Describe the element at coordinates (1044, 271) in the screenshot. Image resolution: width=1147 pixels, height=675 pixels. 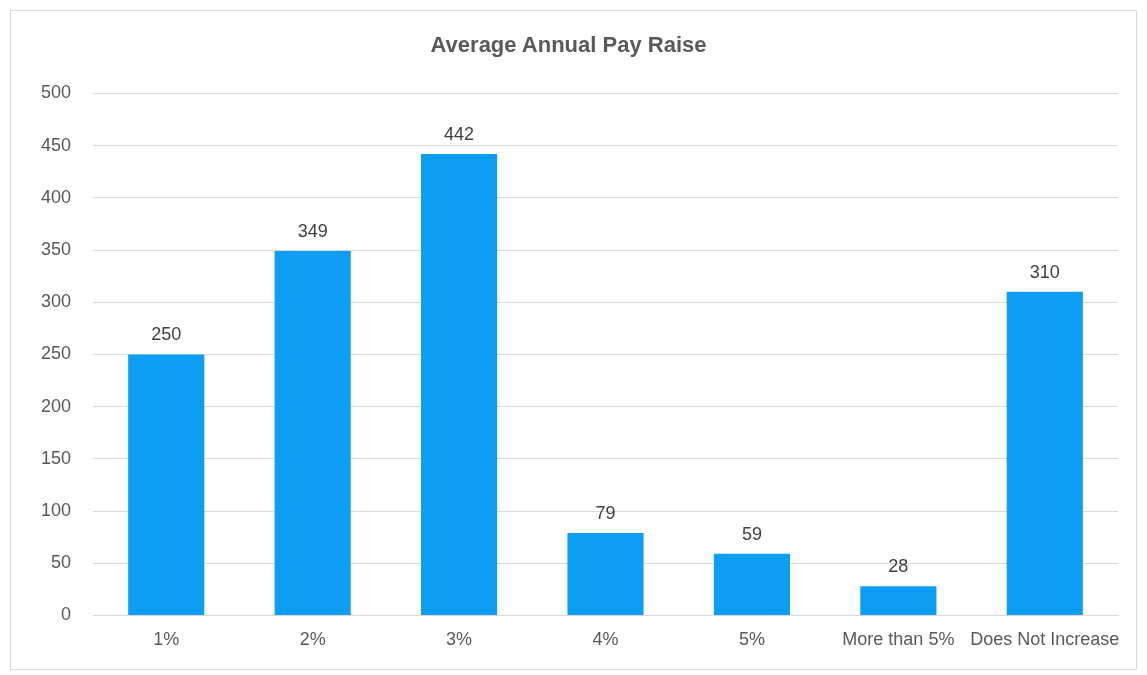
I see `data-label: 310` at that location.